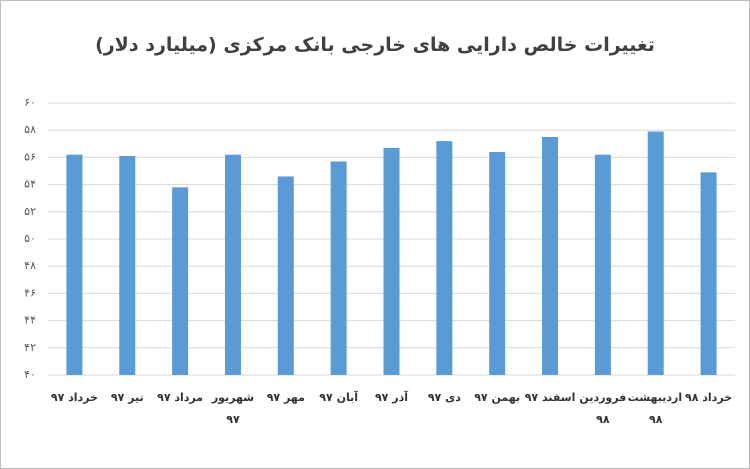  I want to click on x-tick-label: اسفند ۹۷, so click(550, 397).